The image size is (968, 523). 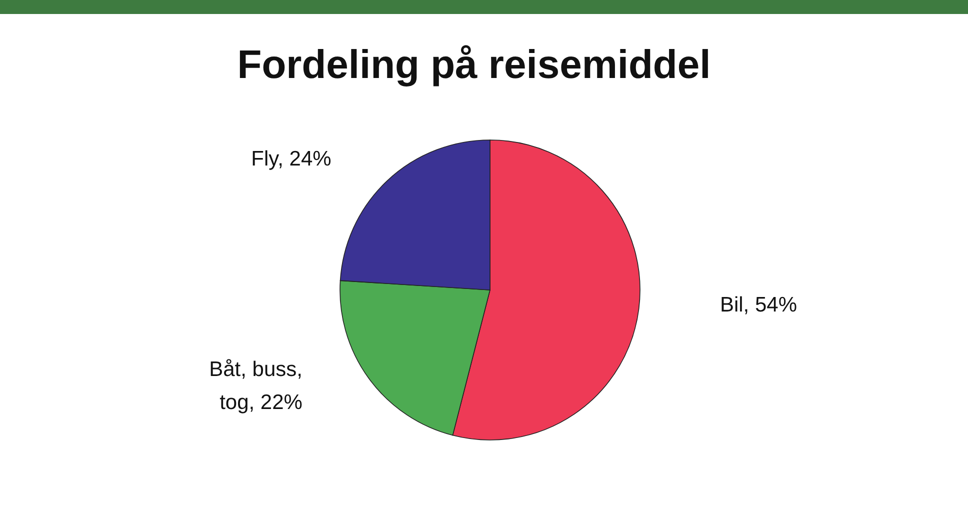 I want to click on chart-title: Fordeling på reisemiddel, so click(x=474, y=65).